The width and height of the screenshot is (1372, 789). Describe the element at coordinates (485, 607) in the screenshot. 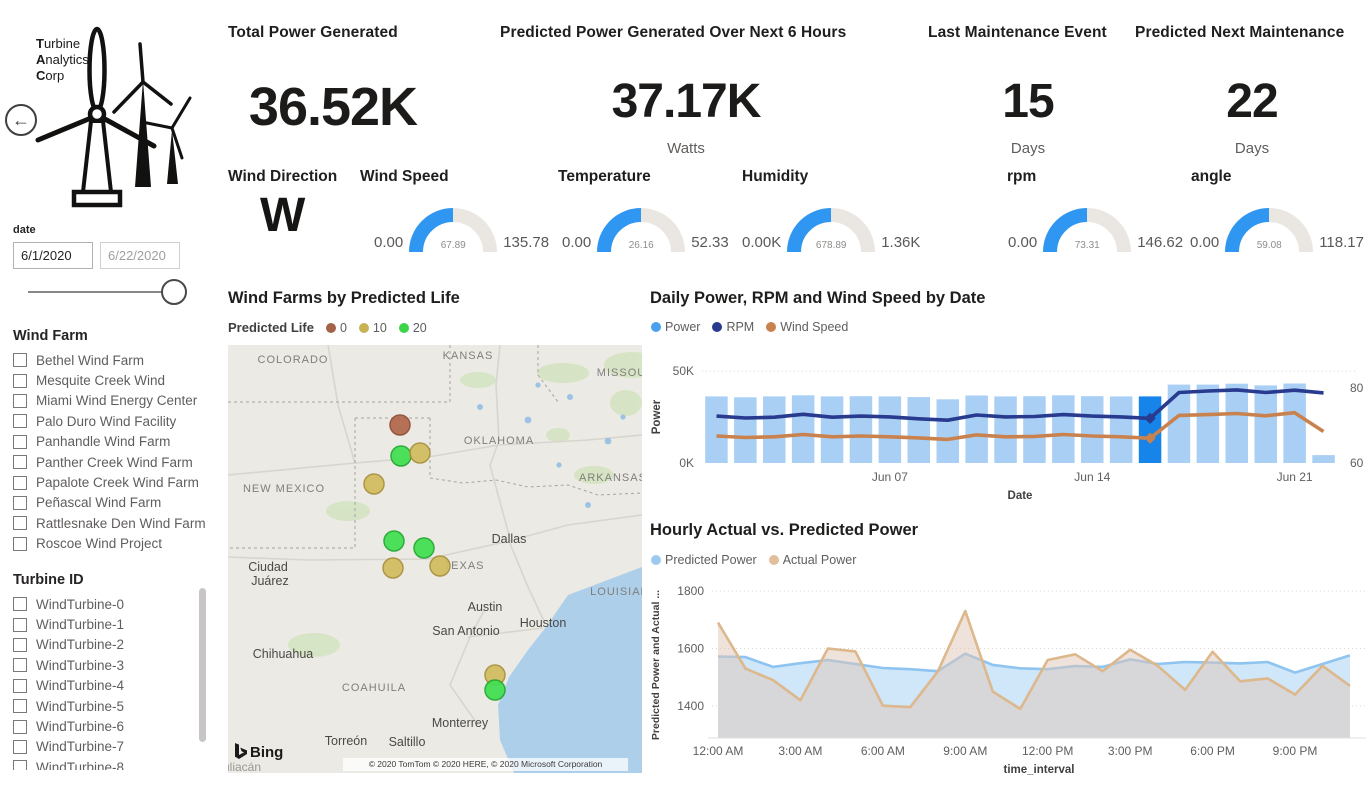

I see `svg-text: Austin` at that location.